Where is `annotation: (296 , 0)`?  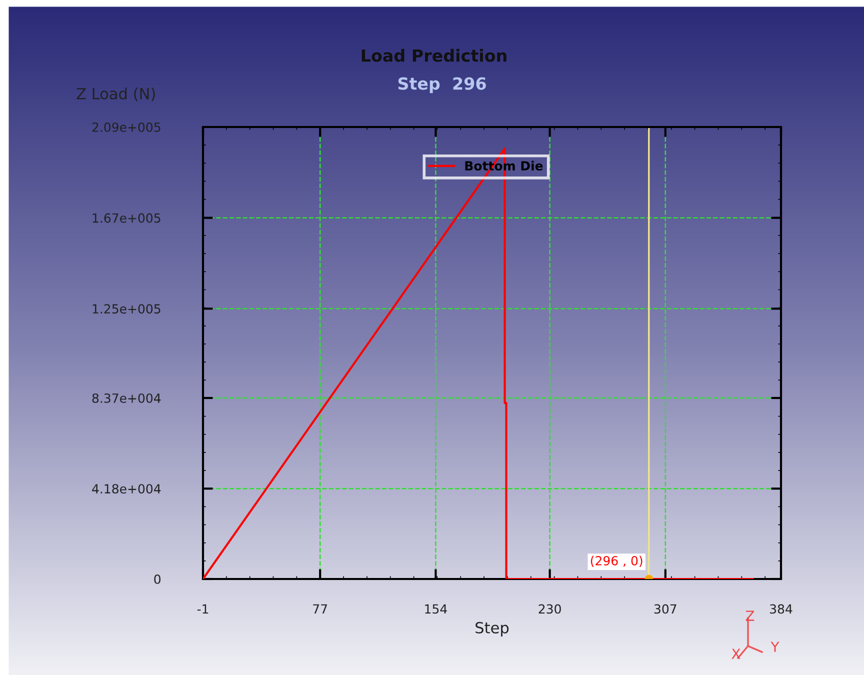 annotation: (296 , 0) is located at coordinates (616, 561).